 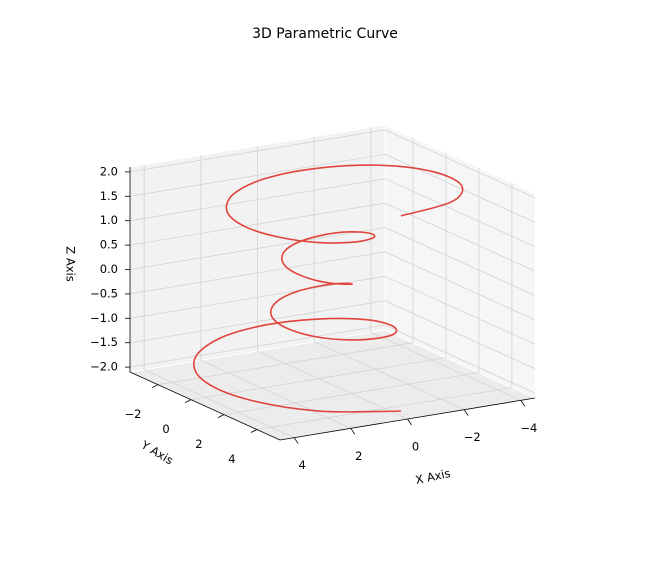 I want to click on tick-label: −1.5, so click(x=104, y=342).